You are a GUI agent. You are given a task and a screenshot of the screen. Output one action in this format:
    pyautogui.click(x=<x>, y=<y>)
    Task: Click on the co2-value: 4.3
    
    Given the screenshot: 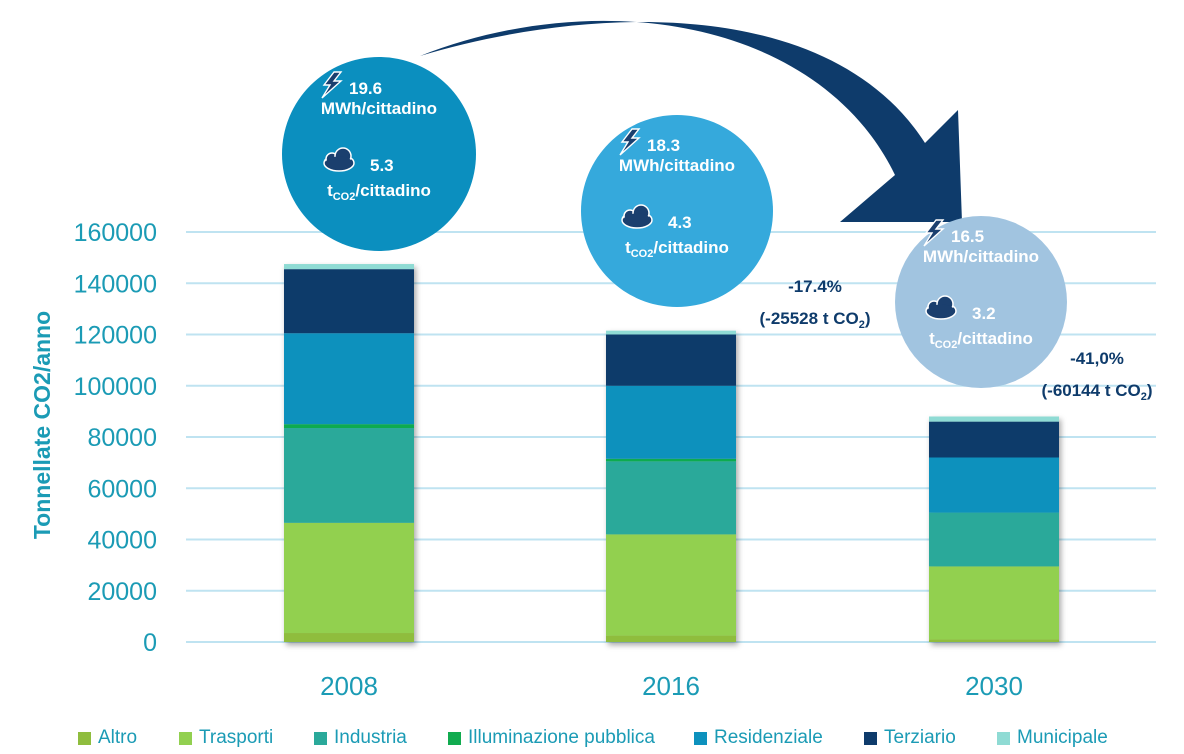 What is the action you would take?
    pyautogui.click(x=680, y=222)
    